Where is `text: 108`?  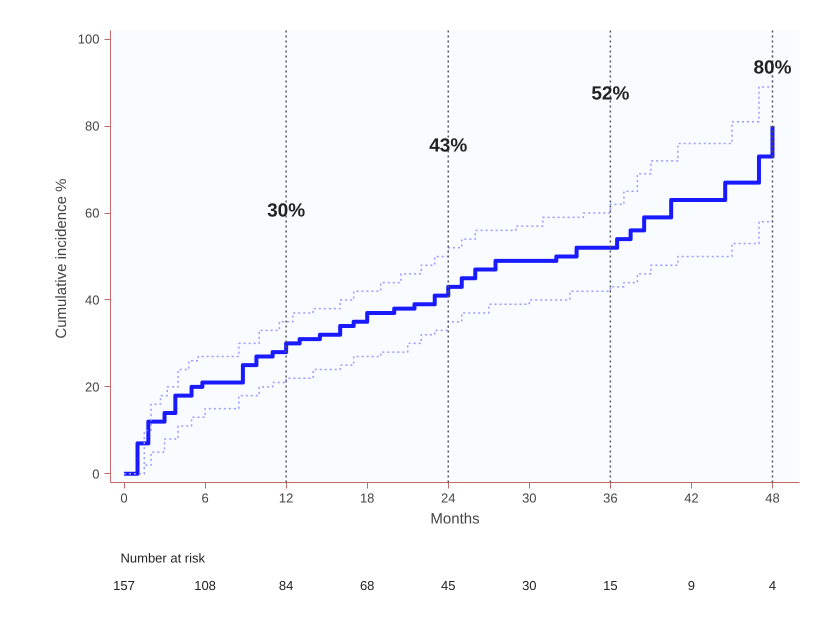
text: 108 is located at coordinates (205, 585).